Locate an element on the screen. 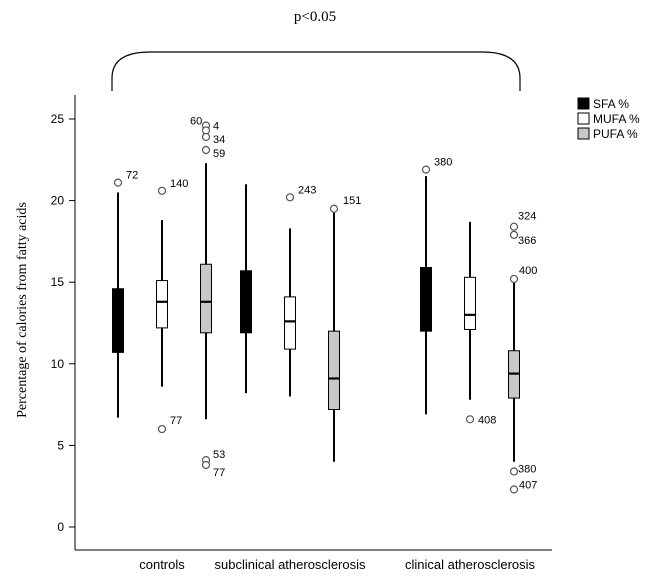 The width and height of the screenshot is (650, 577). box-1-2: 408 is located at coordinates (480, 323).